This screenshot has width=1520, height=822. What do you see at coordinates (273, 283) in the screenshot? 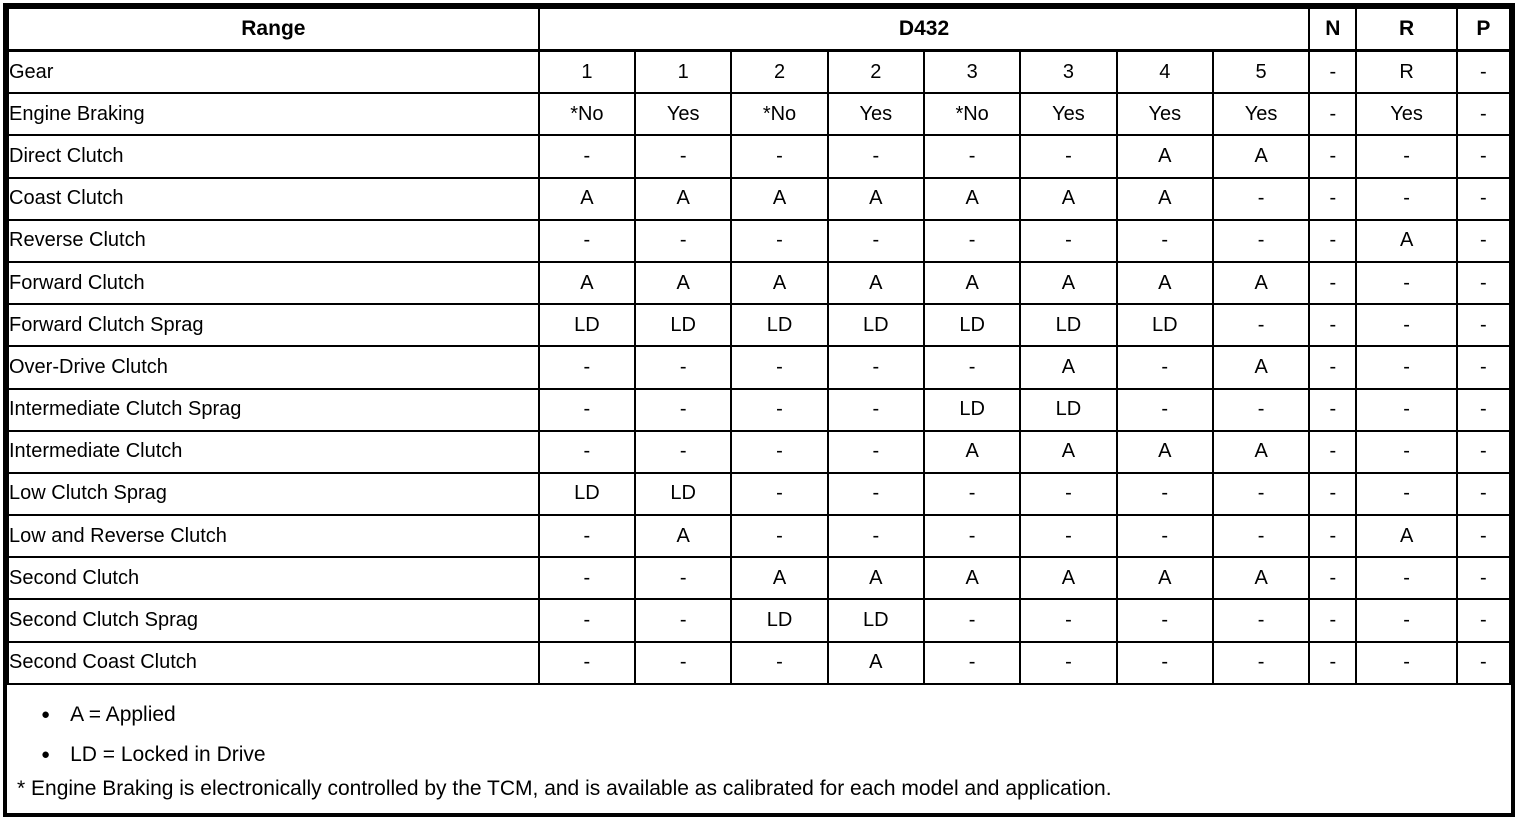
I see `row-label: Forward Clutch` at bounding box center [273, 283].